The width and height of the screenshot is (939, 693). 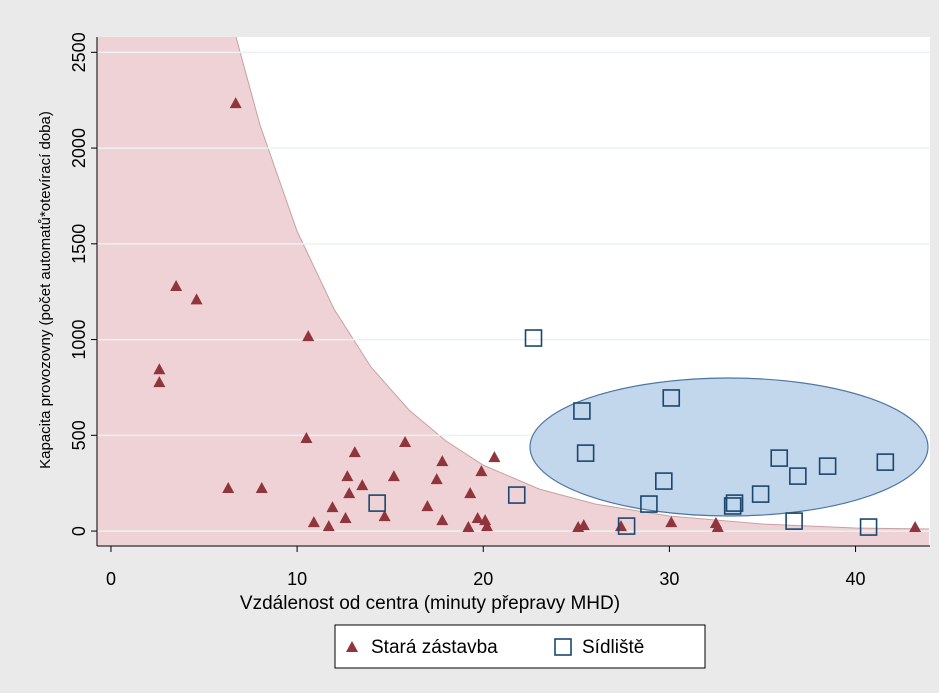 What do you see at coordinates (669, 579) in the screenshot?
I see `x-tick-label: 30` at bounding box center [669, 579].